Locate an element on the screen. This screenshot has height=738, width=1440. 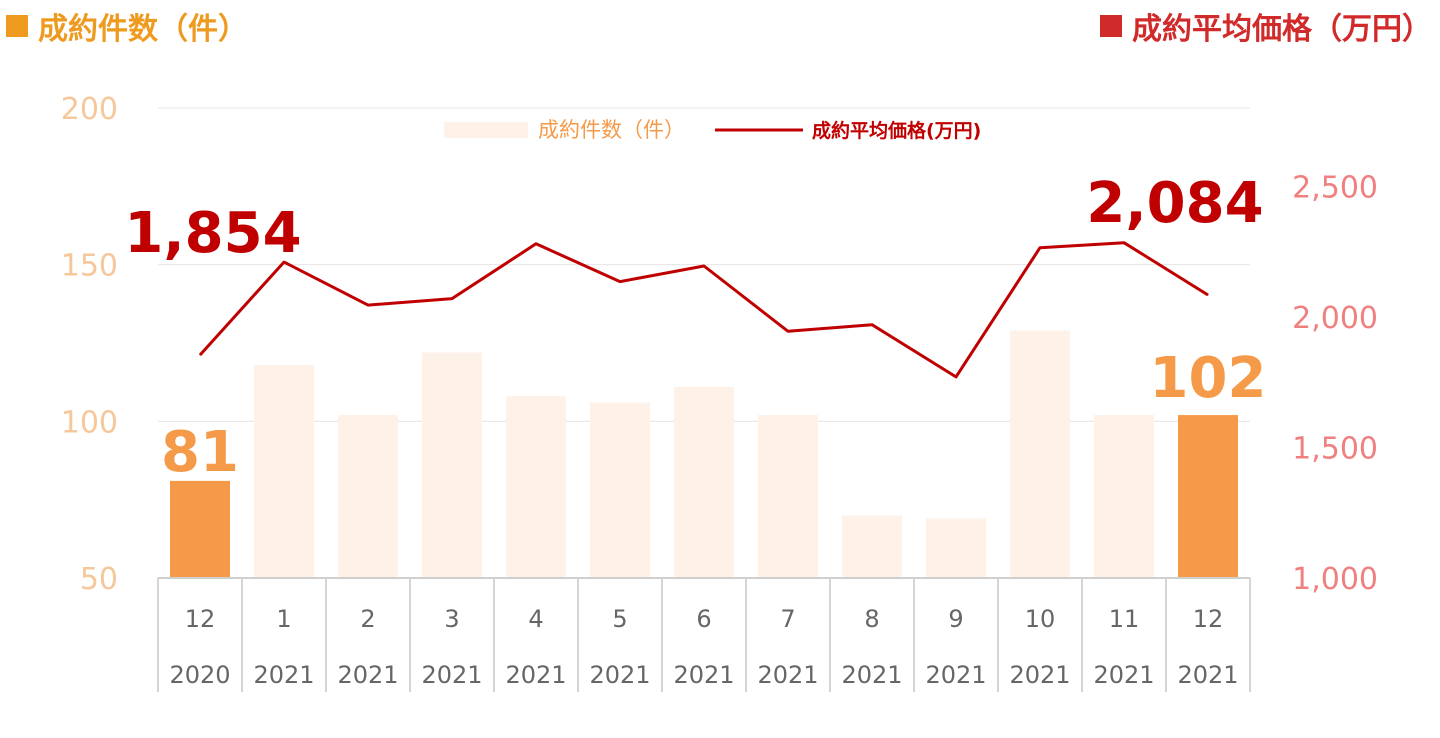
x-month-label: 8 is located at coordinates (871, 619).